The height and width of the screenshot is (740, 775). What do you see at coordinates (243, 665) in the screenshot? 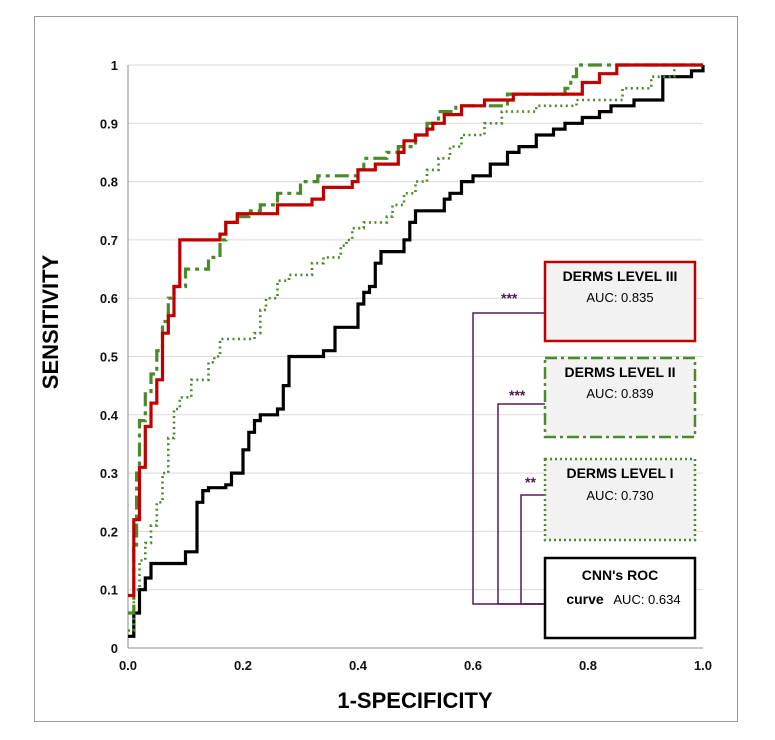
I see `x-tick-label: 0.2` at bounding box center [243, 665].